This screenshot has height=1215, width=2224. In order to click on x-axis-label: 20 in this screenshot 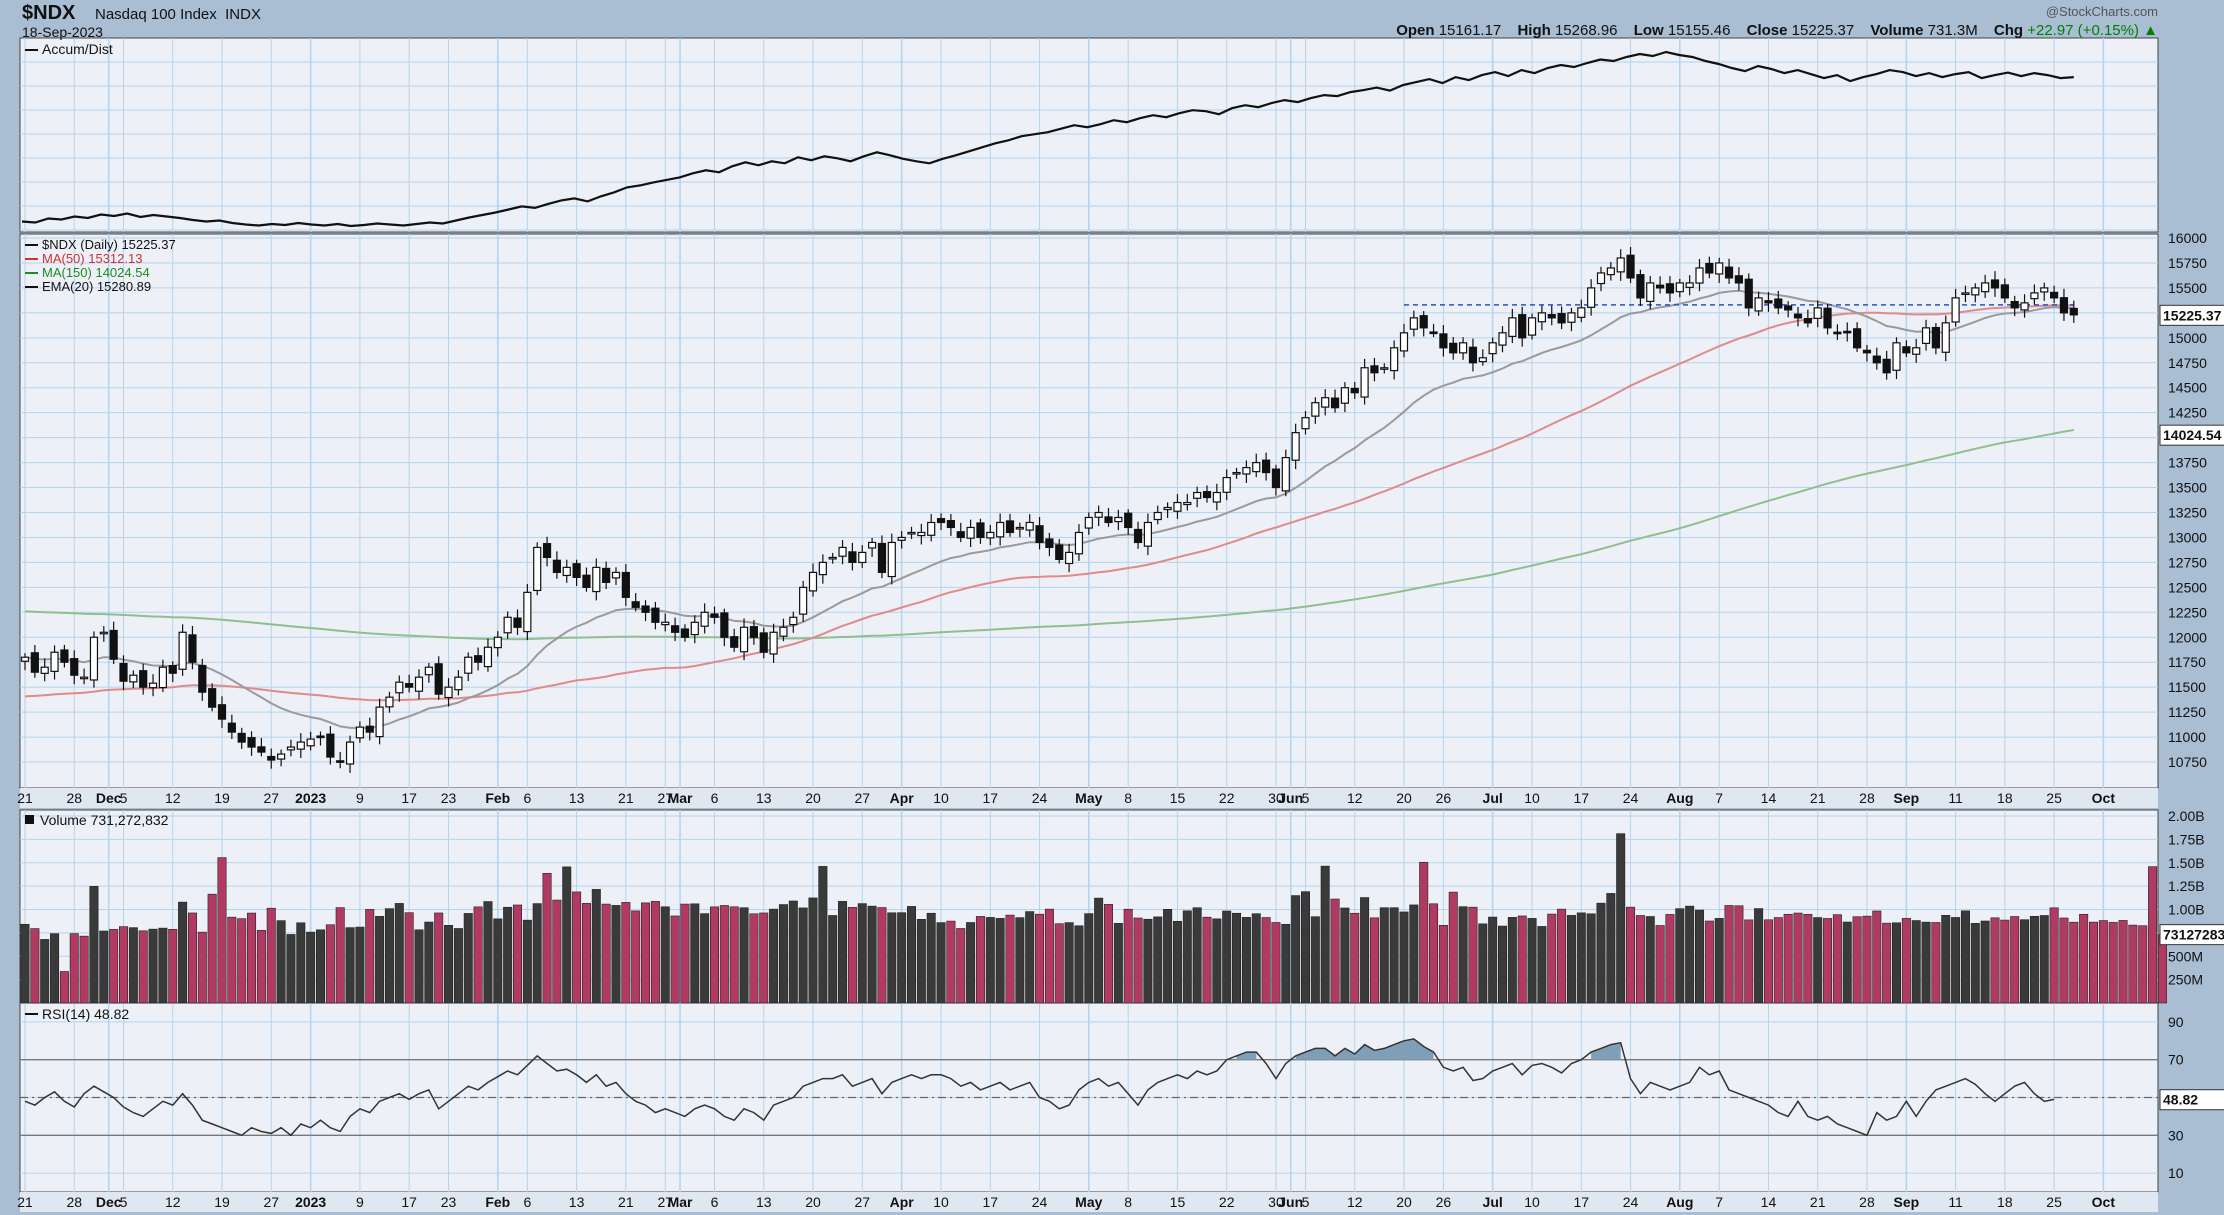, I will do `click(813, 798)`.